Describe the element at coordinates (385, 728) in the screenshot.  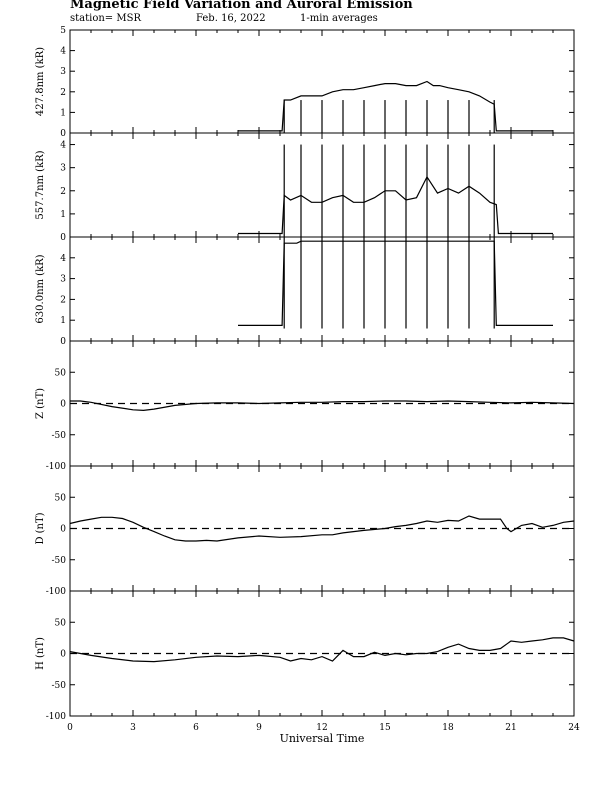
I see `x-tick-label: 15` at that location.